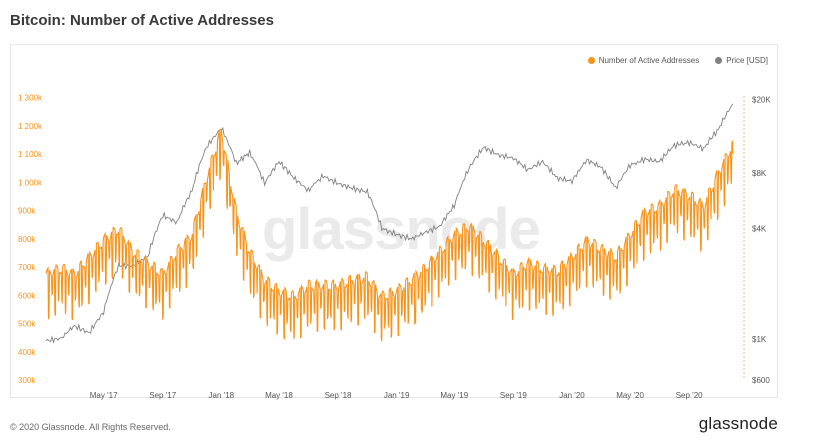 This screenshot has width=820, height=445. I want to click on x-tick-label: May '18, so click(279, 395).